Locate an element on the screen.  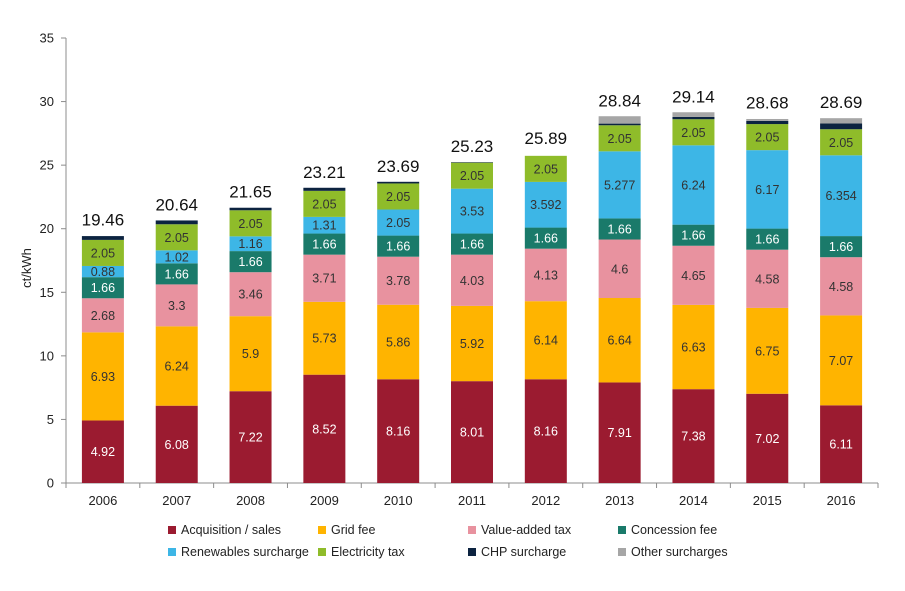
y-tick-label: 30 is located at coordinates (47, 101).